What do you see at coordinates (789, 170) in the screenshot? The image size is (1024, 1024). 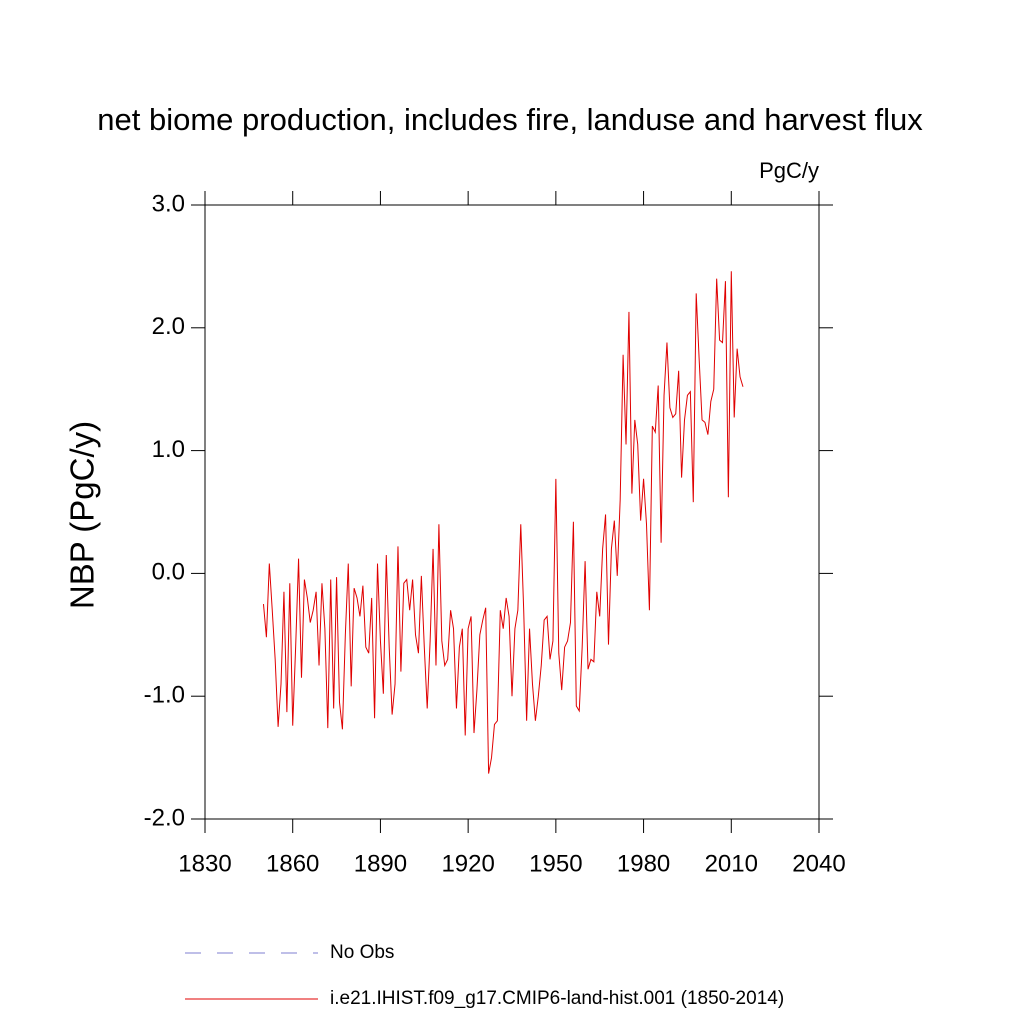 I see `units-label: PgC/y` at bounding box center [789, 170].